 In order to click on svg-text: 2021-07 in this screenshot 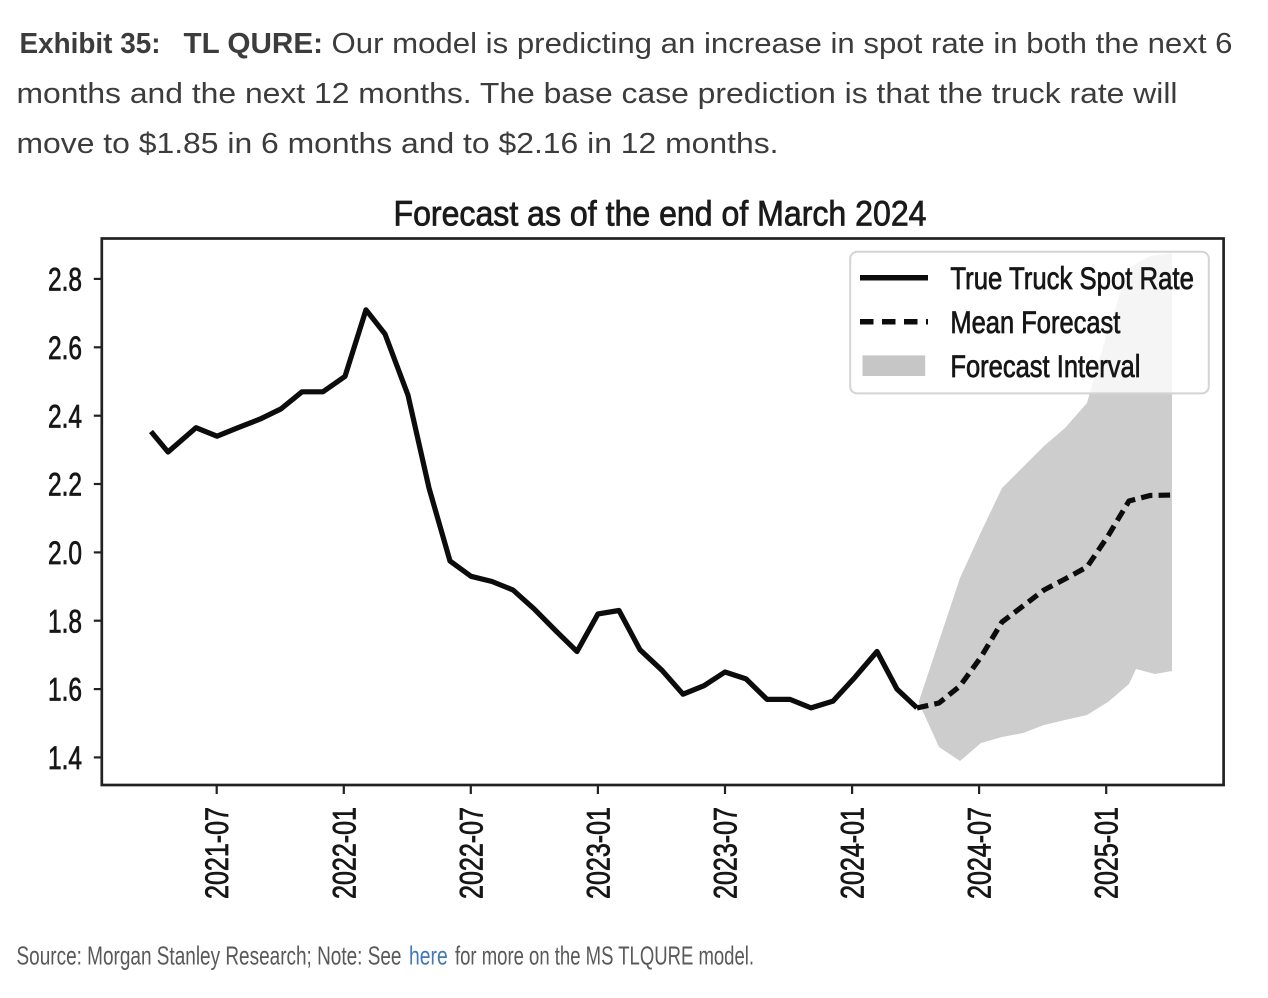, I will do `click(217, 853)`.